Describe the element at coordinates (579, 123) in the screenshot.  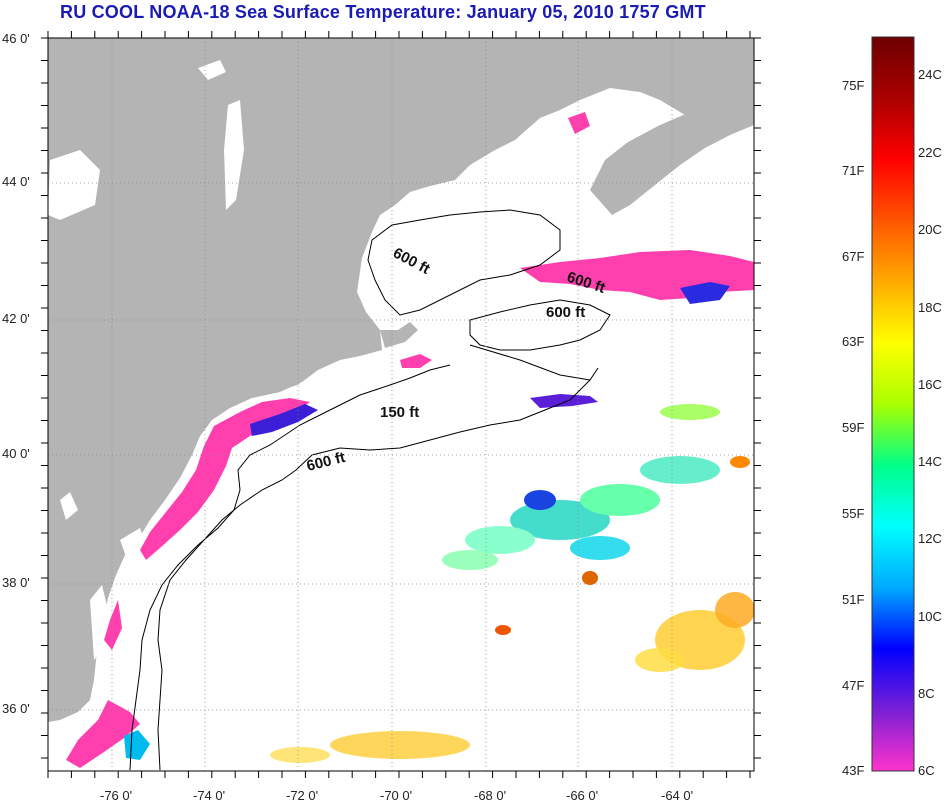
I see `cold-water-ns` at that location.